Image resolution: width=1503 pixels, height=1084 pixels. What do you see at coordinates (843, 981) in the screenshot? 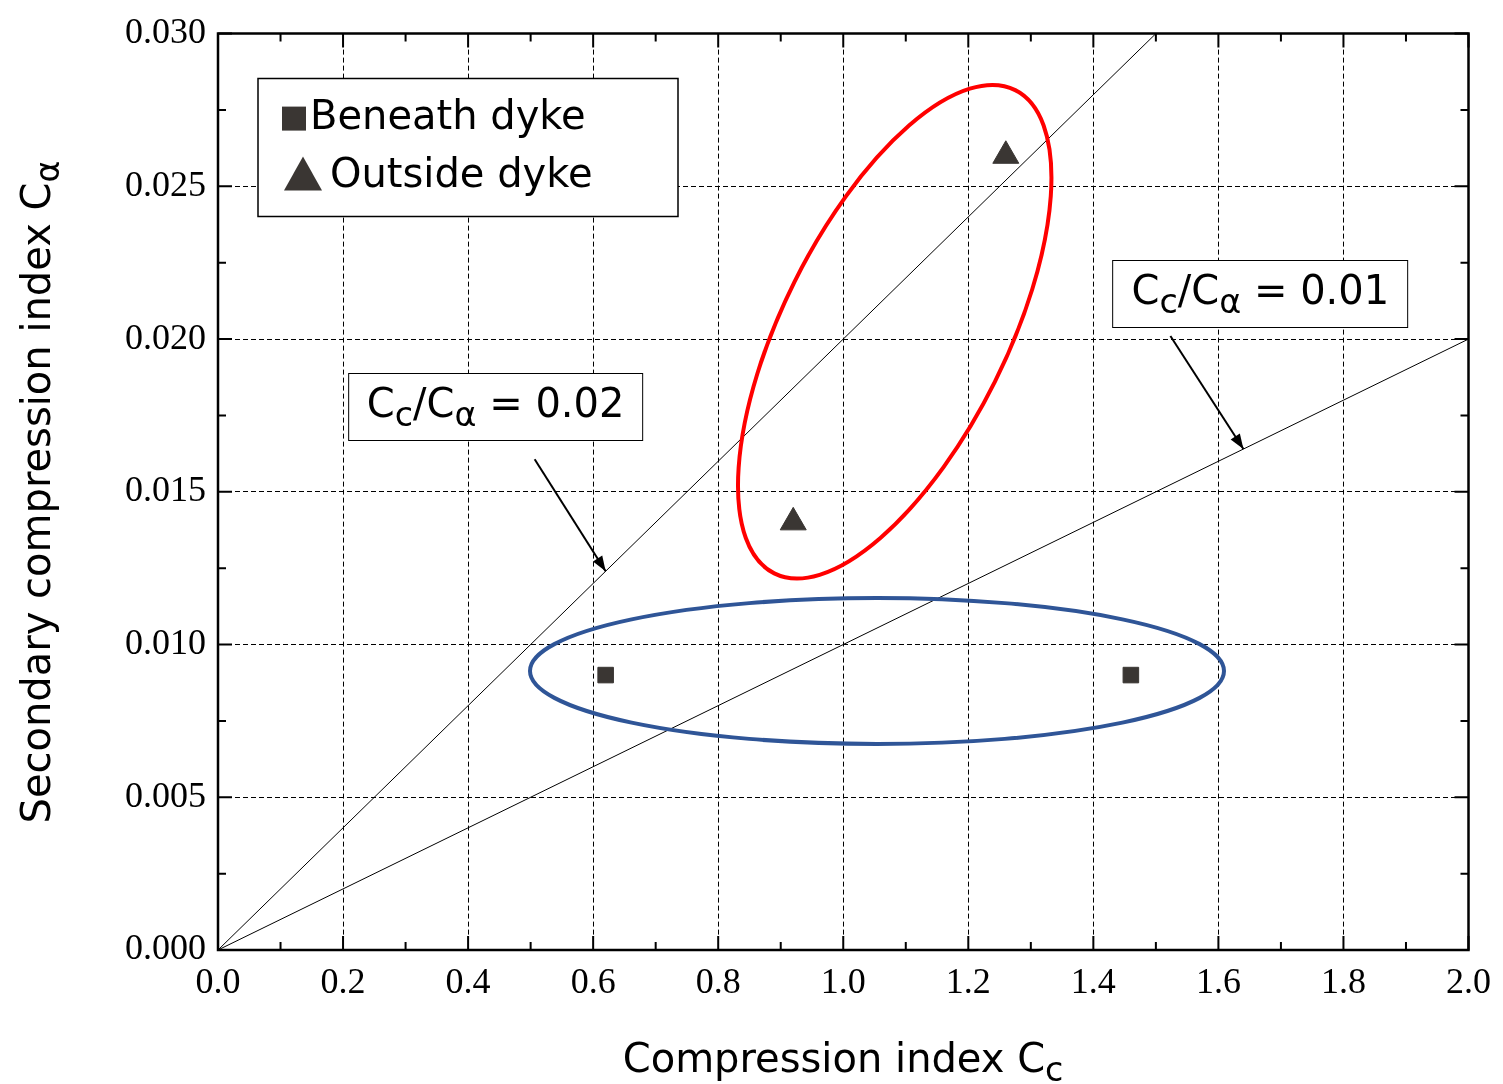
I see `x-tick-label: 1.0` at bounding box center [843, 981].